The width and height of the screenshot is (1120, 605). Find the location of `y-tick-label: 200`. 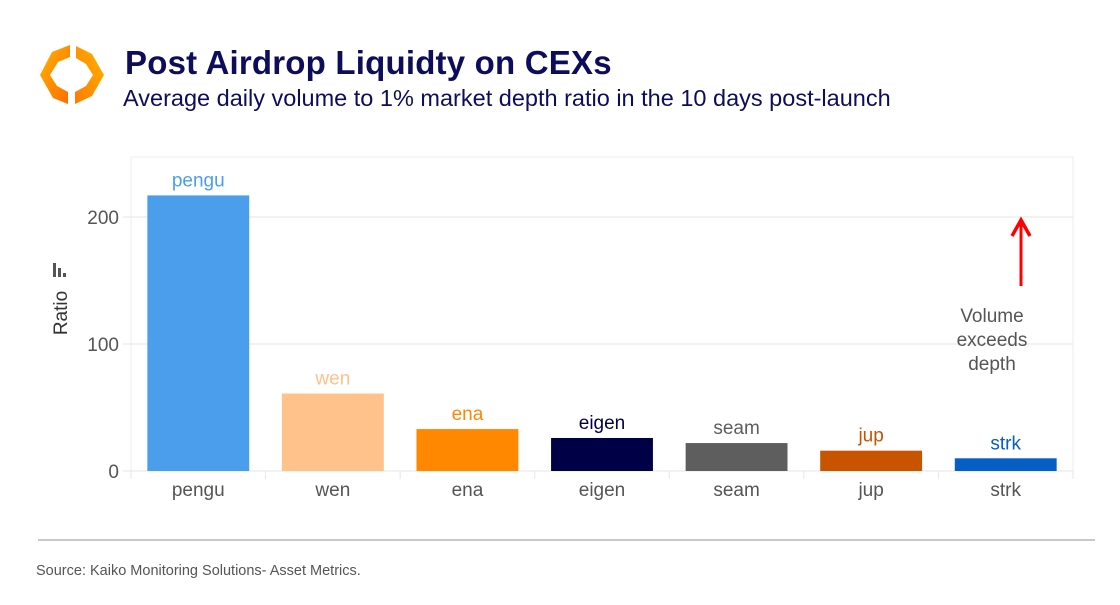

y-tick-label: 200 is located at coordinates (103, 218).